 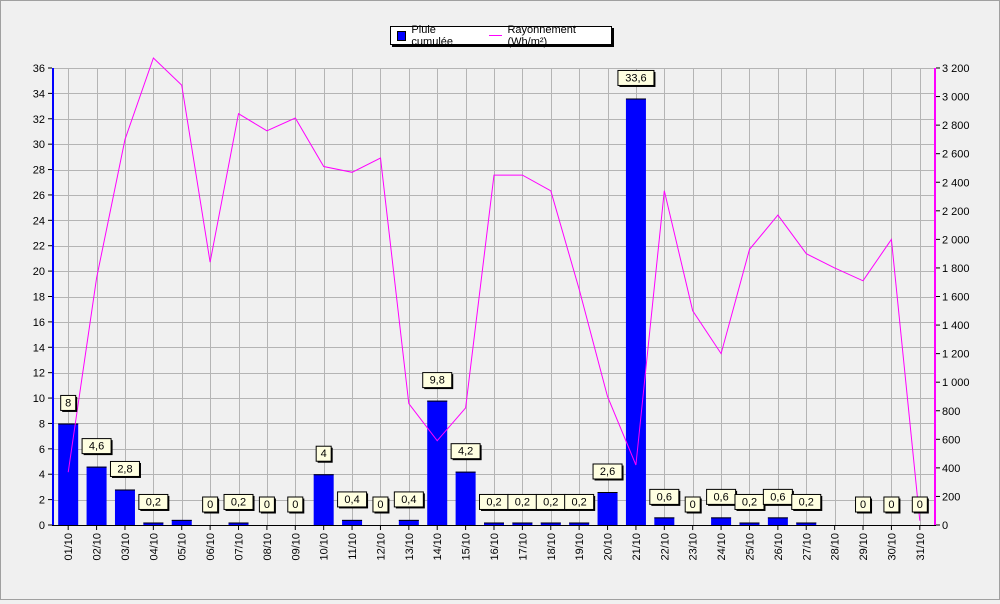 I want to click on left-tick-label: 26, so click(x=39, y=196).